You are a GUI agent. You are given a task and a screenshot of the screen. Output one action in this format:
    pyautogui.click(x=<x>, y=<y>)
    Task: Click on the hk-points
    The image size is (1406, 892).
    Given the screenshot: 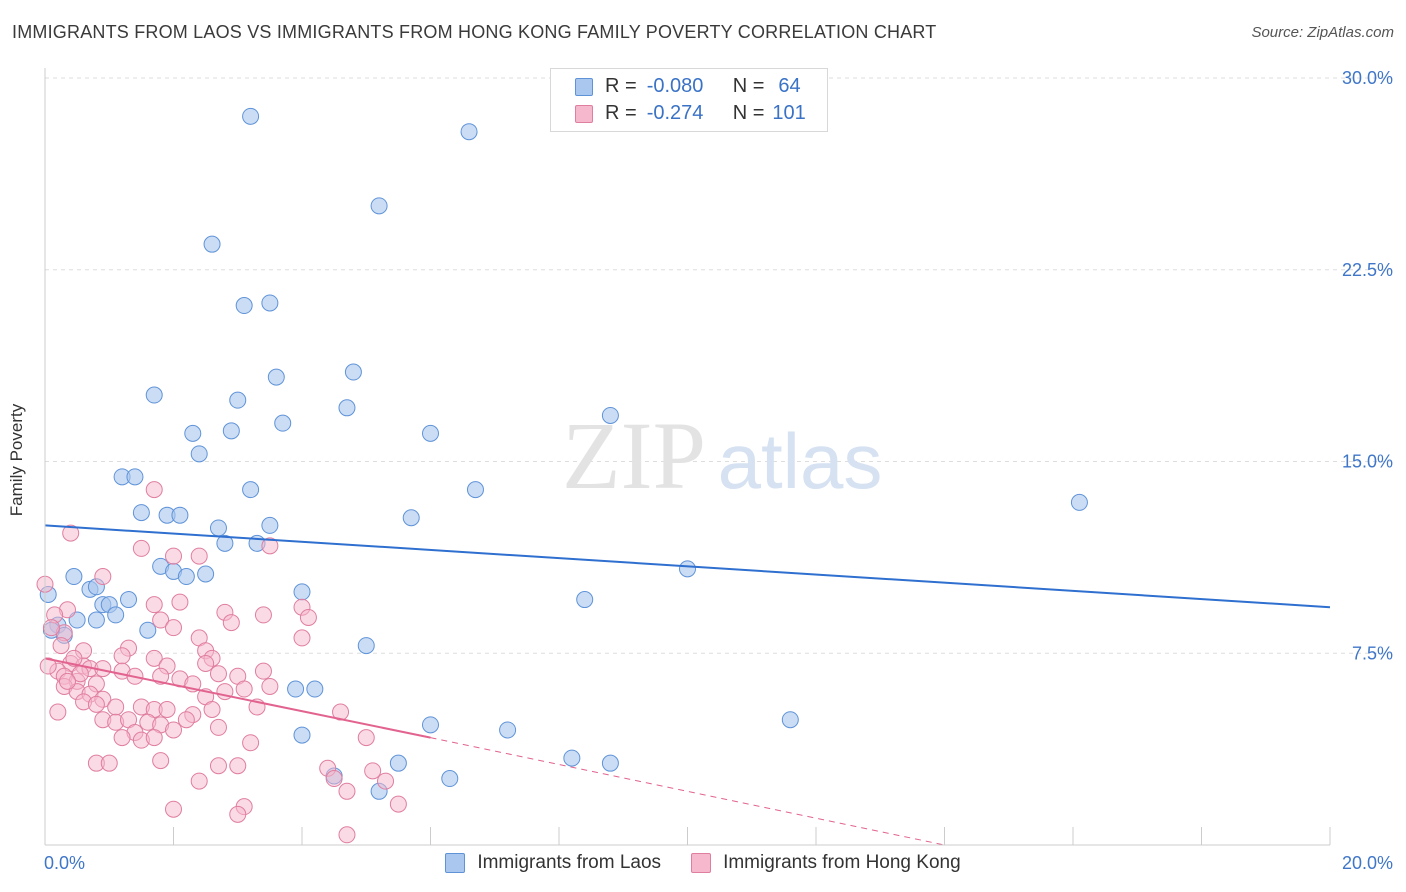 What is the action you would take?
    pyautogui.click(x=221, y=662)
    